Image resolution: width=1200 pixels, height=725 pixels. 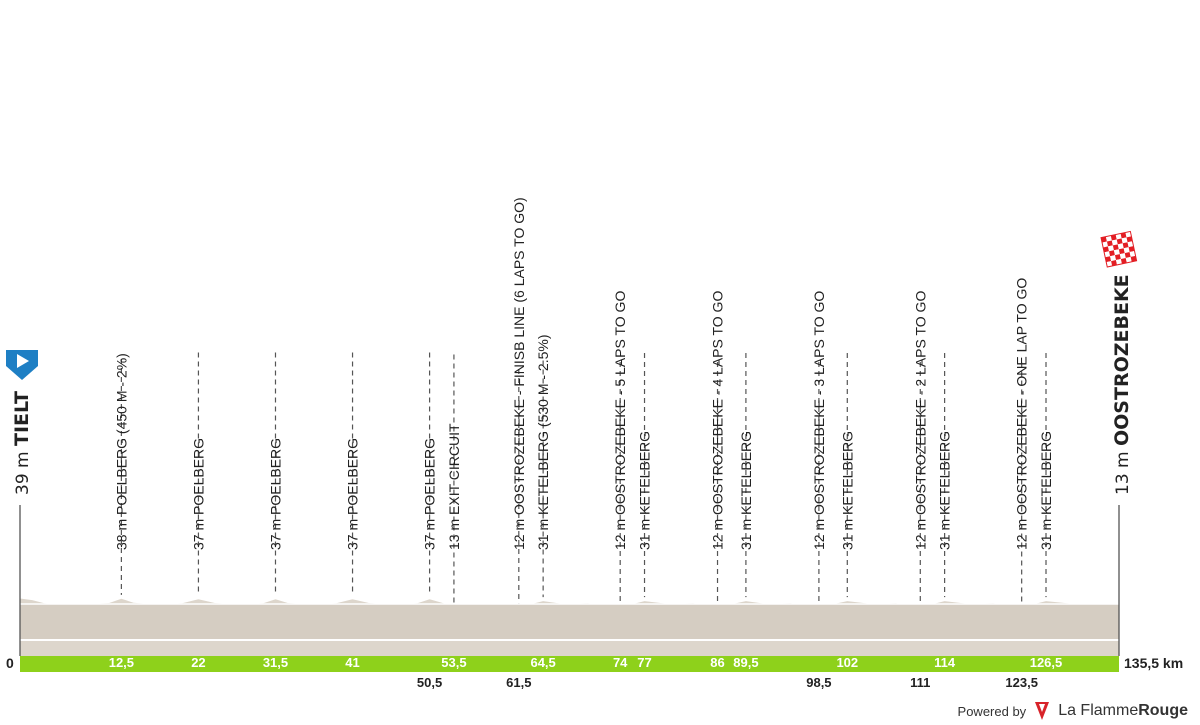 What do you see at coordinates (1046, 662) in the screenshot?
I see `km-marker-18: 126,5` at bounding box center [1046, 662].